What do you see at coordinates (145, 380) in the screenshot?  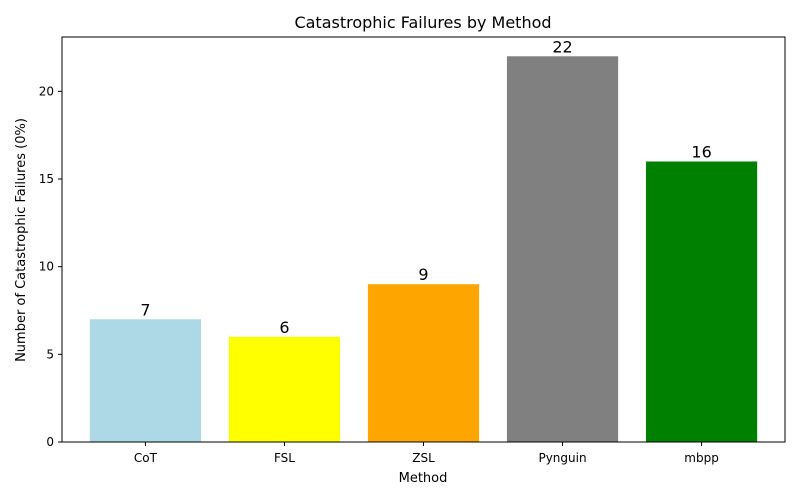 I see `bar-cot` at bounding box center [145, 380].